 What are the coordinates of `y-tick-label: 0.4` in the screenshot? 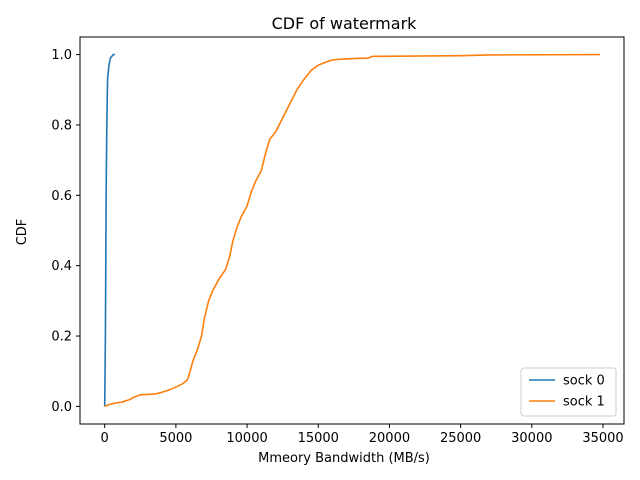 It's located at (61, 266).